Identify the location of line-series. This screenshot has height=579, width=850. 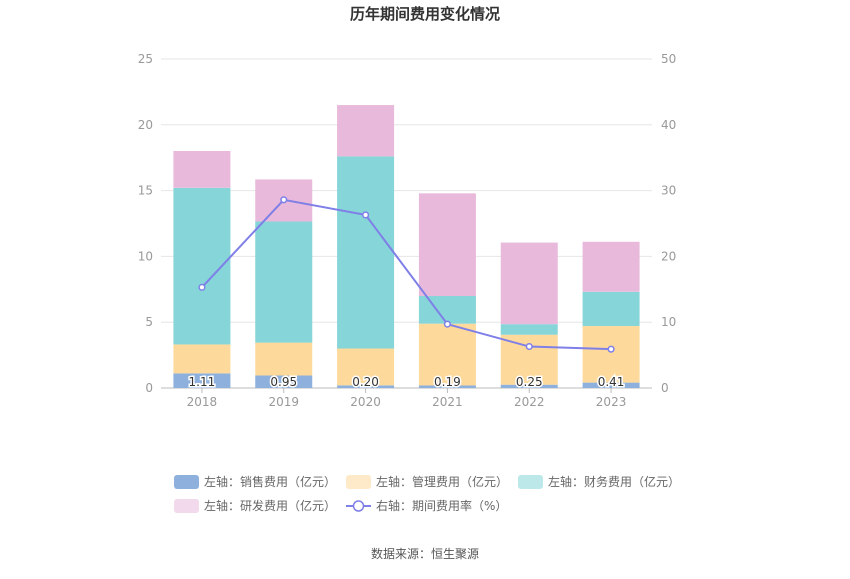
(406, 274).